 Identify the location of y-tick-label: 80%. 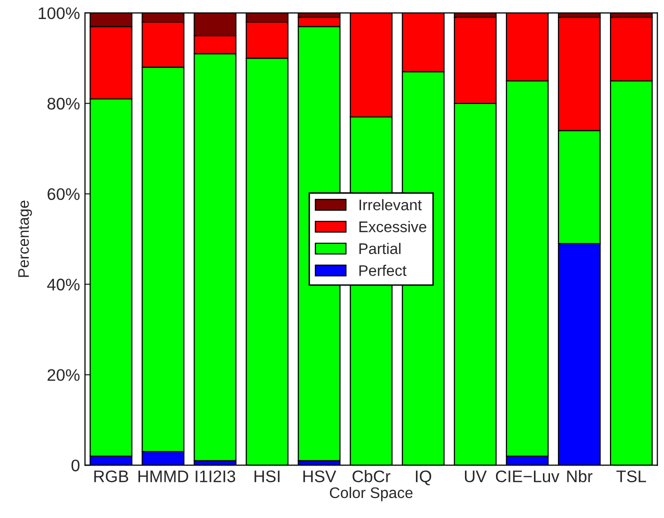
(64, 104).